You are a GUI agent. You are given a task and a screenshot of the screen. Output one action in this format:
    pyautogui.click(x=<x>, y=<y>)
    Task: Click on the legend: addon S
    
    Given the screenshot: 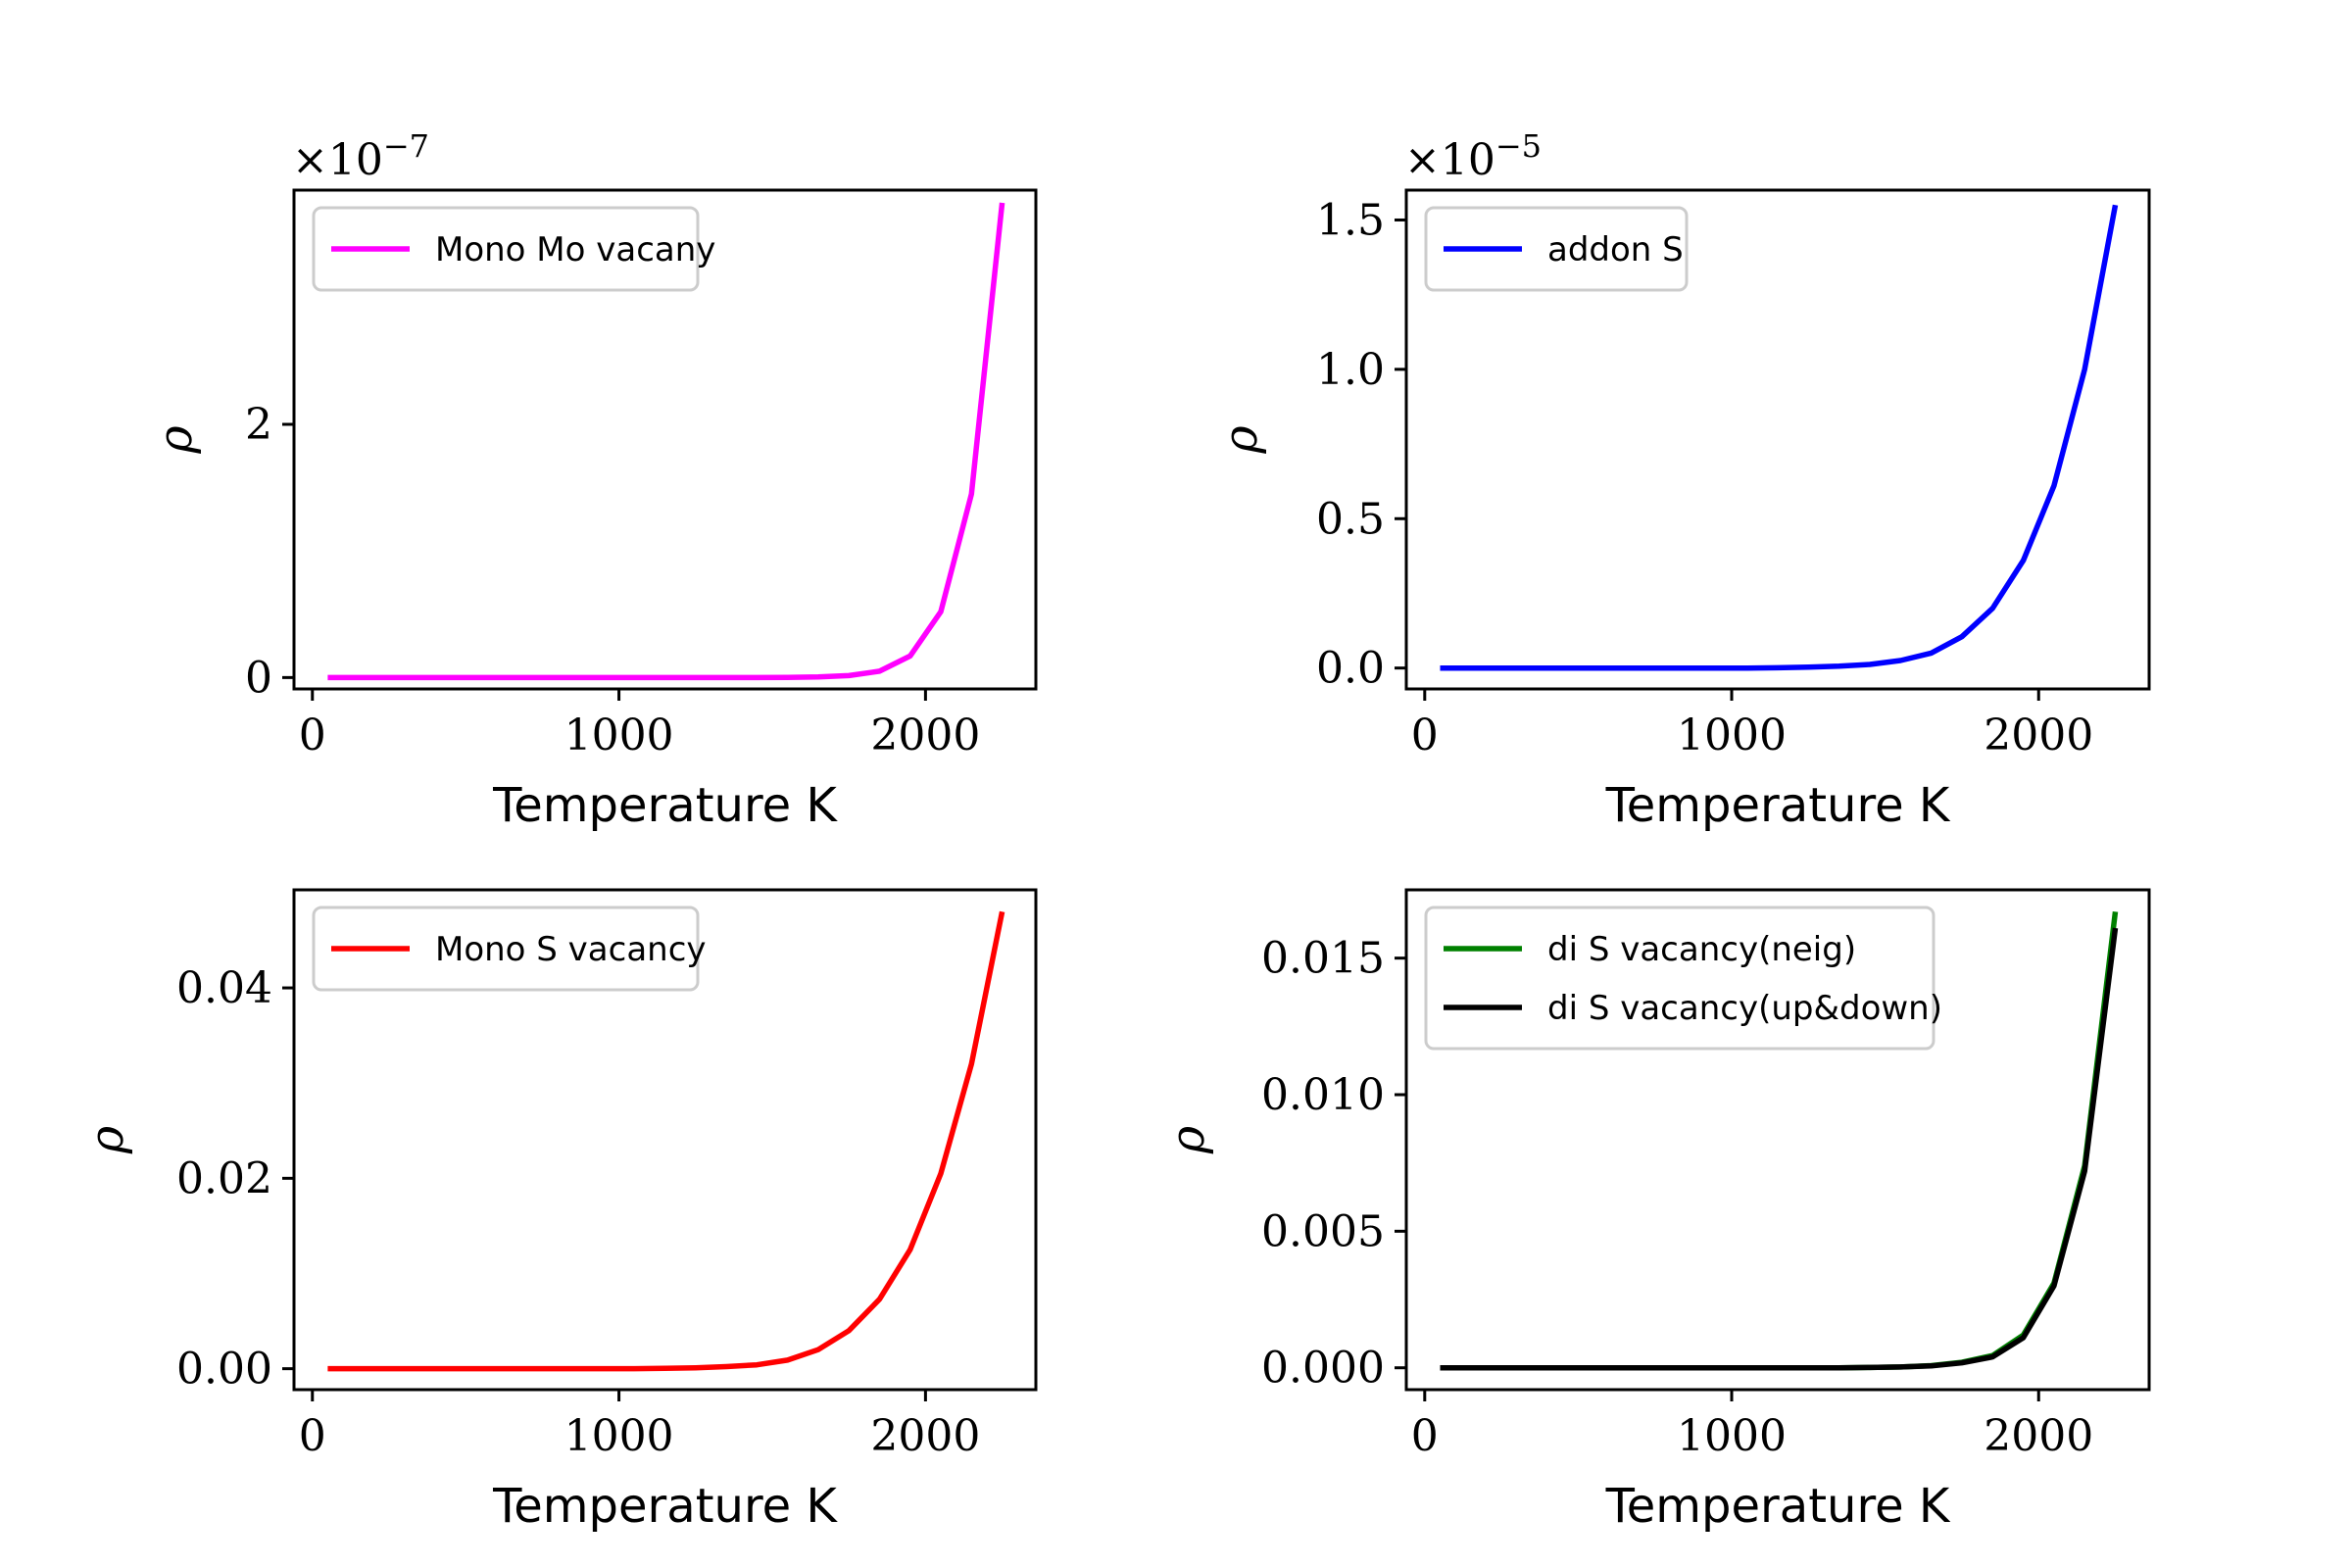 What is the action you would take?
    pyautogui.click(x=1556, y=249)
    